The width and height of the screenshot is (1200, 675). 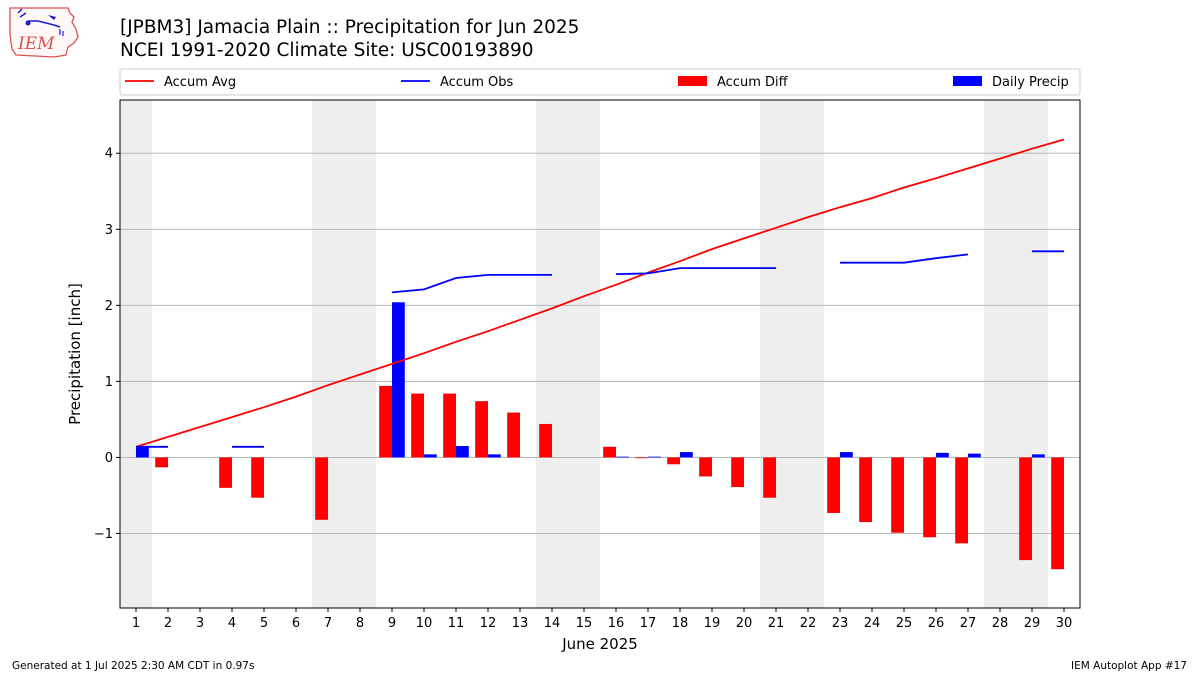 I want to click on ytick-label-2: 2, so click(x=109, y=306).